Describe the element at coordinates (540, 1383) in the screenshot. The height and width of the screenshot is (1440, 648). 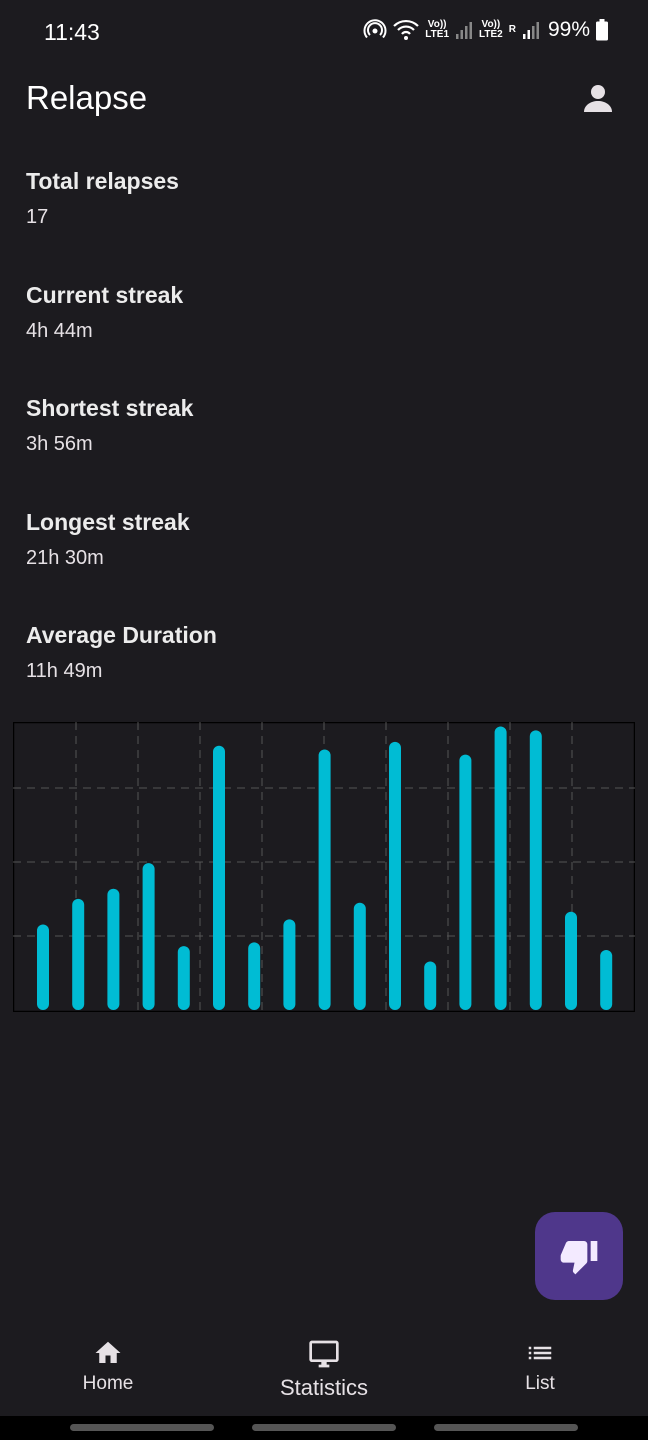
I see `nav-list-label: List` at that location.